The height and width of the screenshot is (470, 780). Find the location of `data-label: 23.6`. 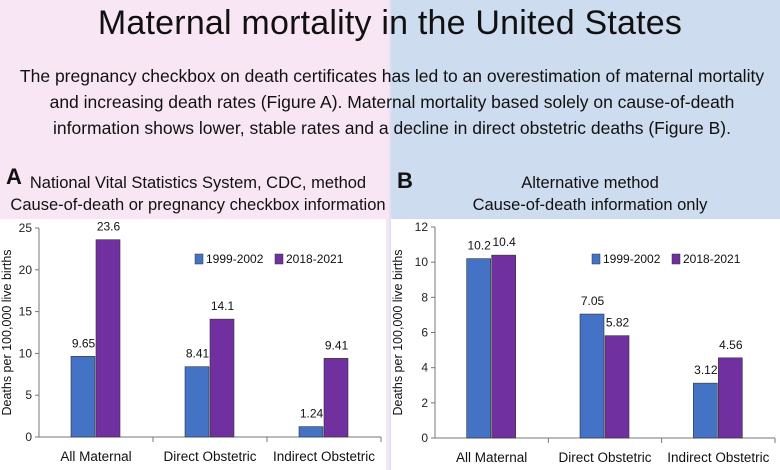

data-label: 23.6 is located at coordinates (109, 227).